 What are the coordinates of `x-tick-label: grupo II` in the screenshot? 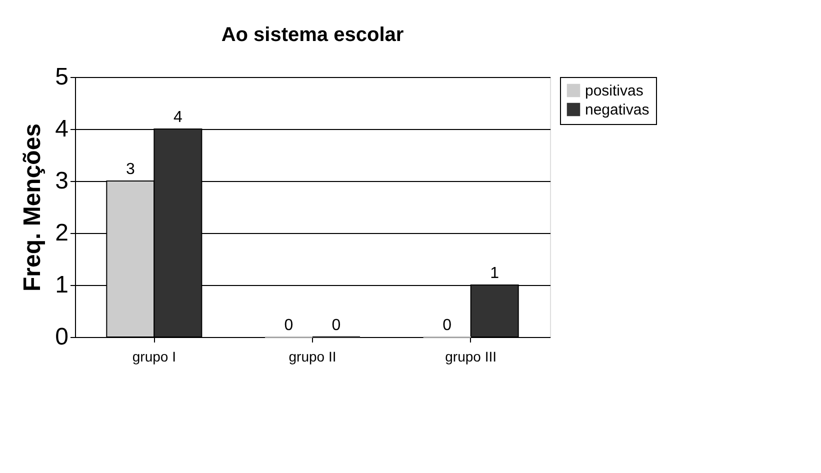 It's located at (312, 356).